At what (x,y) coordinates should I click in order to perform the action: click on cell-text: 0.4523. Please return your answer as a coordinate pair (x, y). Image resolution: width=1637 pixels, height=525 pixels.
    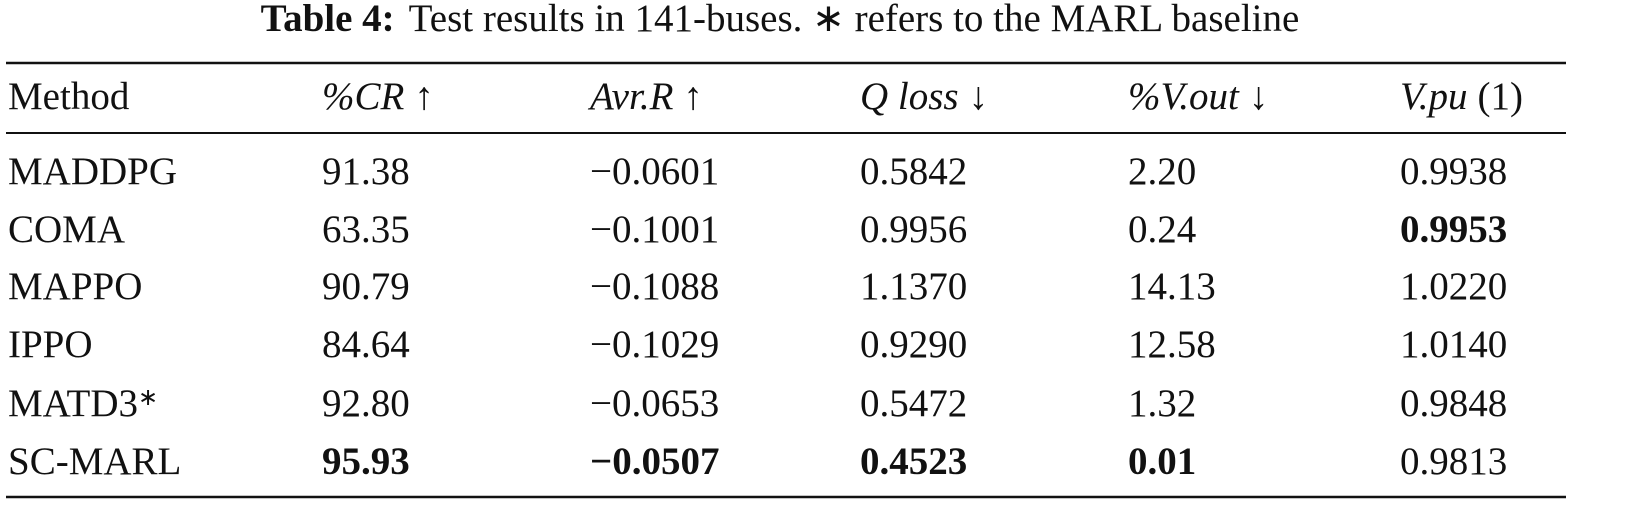
    Looking at the image, I should click on (913, 461).